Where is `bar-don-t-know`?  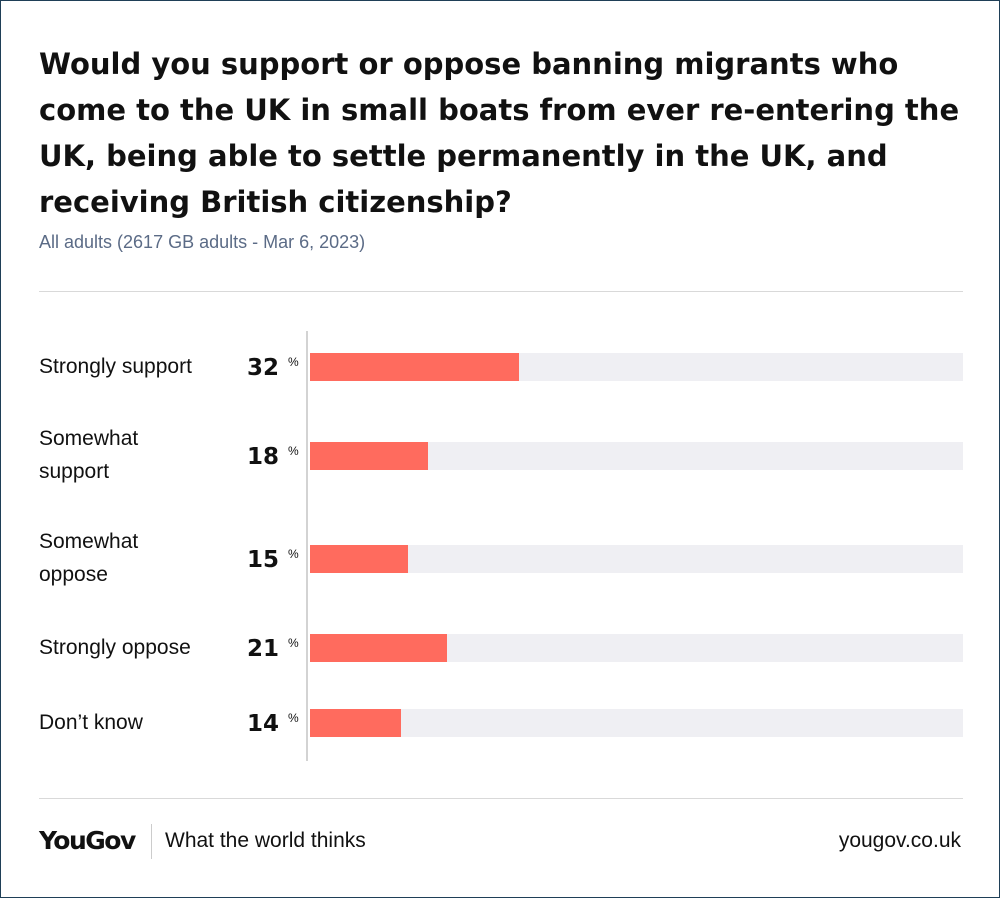
bar-don-t-know is located at coordinates (355, 723).